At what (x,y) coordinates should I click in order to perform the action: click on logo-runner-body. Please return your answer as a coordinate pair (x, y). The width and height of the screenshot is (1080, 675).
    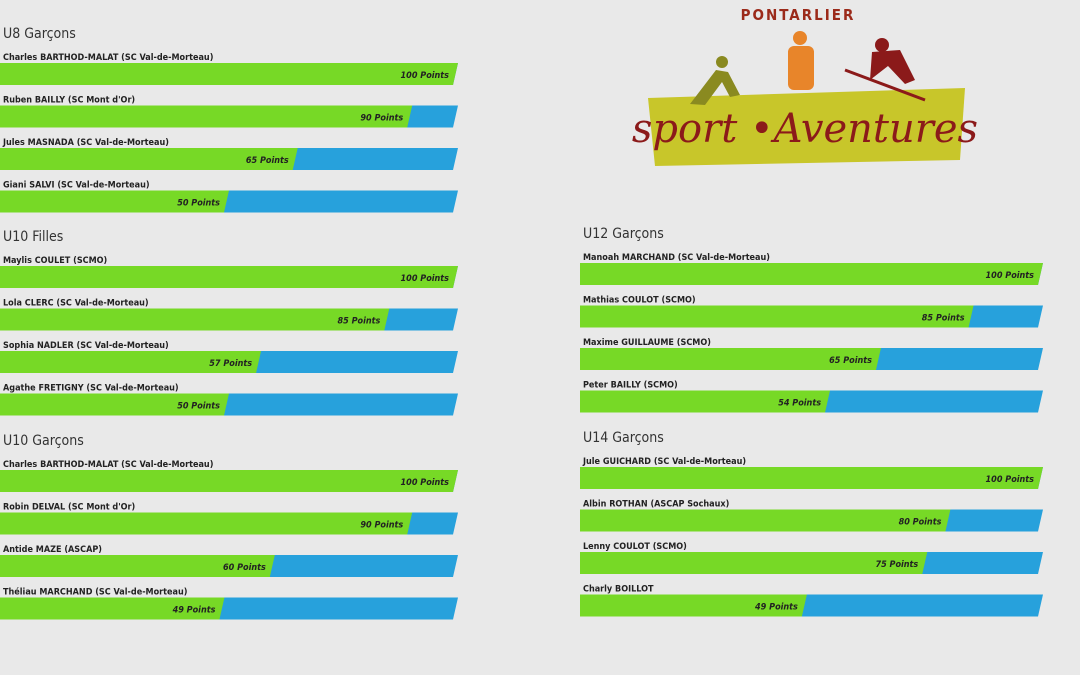
    Looking at the image, I should click on (715, 87).